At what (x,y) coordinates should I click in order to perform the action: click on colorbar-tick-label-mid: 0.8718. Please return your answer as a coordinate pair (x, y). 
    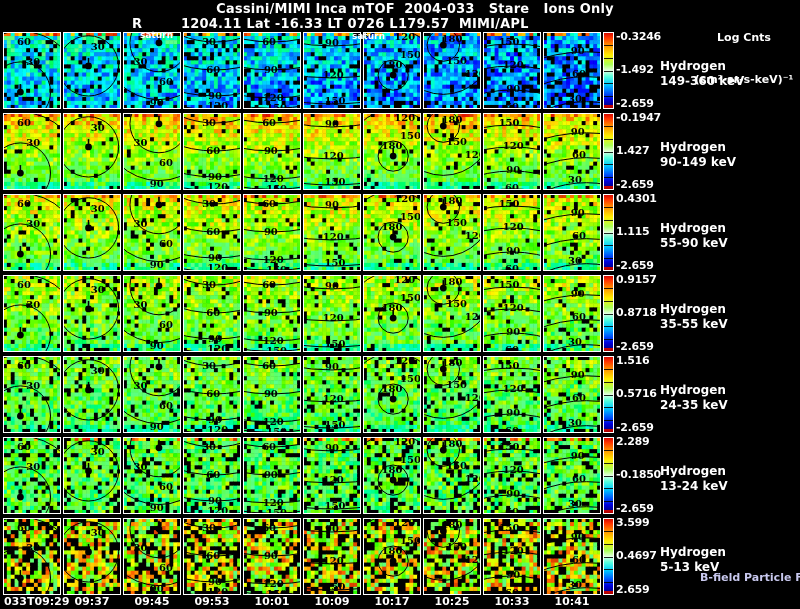
    Looking at the image, I should click on (636, 312).